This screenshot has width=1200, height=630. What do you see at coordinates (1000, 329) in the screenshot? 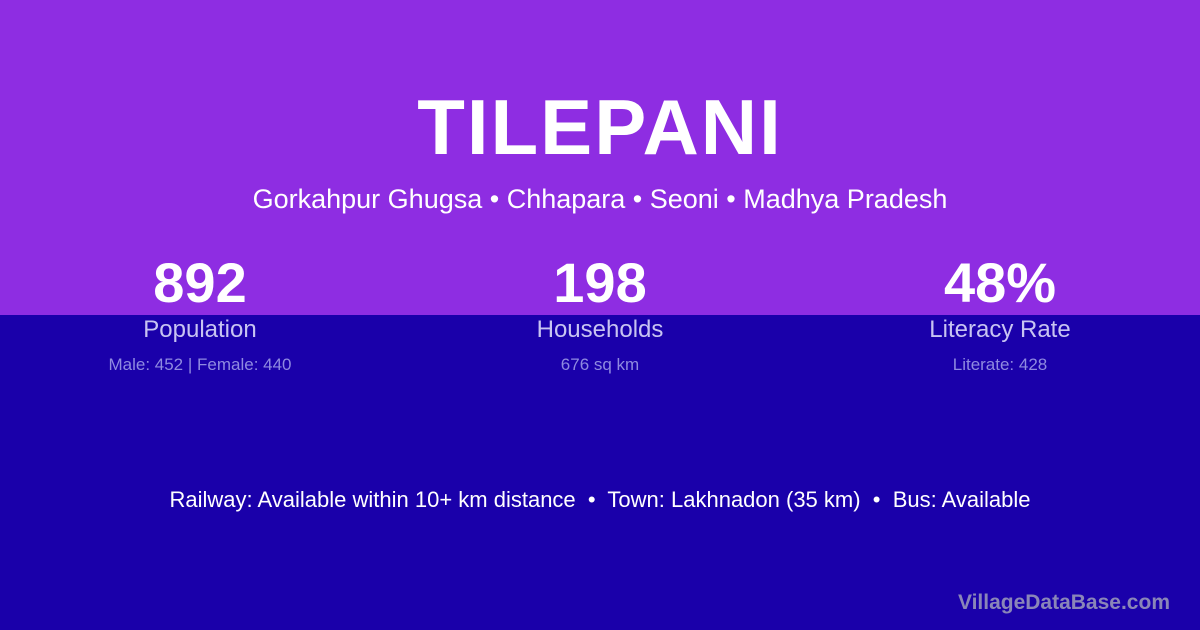
I see `stat-label: Literacy Rate` at bounding box center [1000, 329].